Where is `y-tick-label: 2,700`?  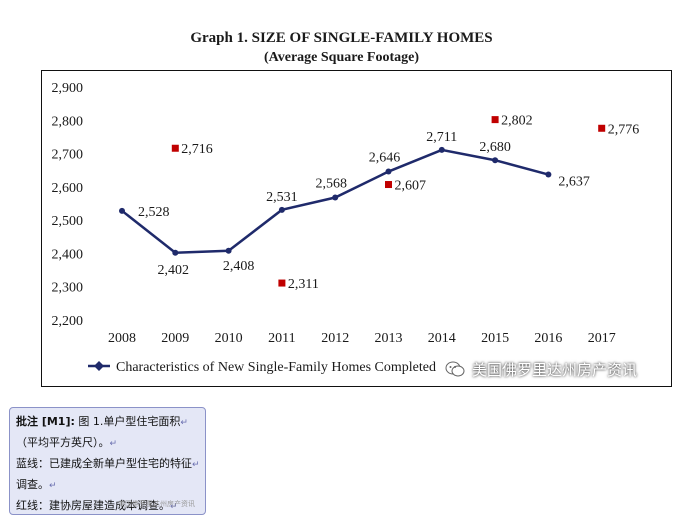 y-tick-label: 2,700 is located at coordinates (68, 155).